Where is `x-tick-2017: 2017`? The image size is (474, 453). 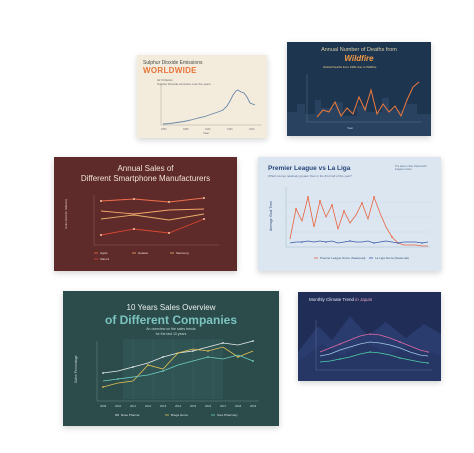 x-tick-2017: 2017 is located at coordinates (223, 406).